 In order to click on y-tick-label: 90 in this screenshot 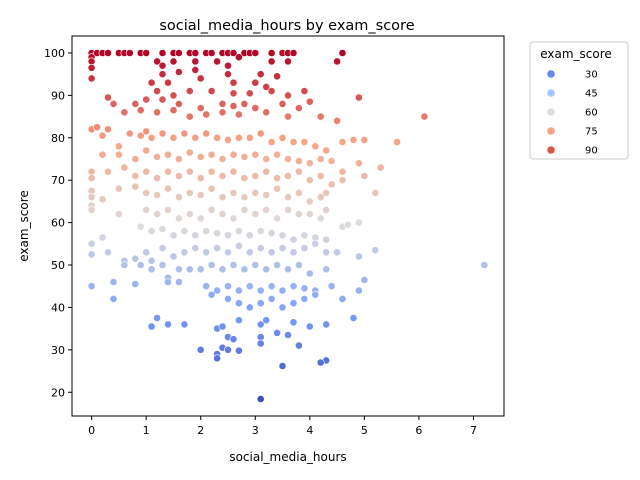, I will do `click(58, 95)`.